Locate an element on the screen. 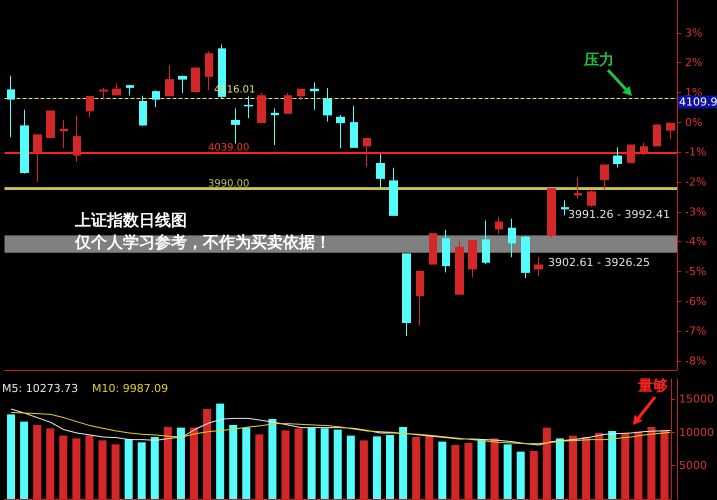 The height and width of the screenshot is (500, 717). y-tick-label: 3% is located at coordinates (693, 33).